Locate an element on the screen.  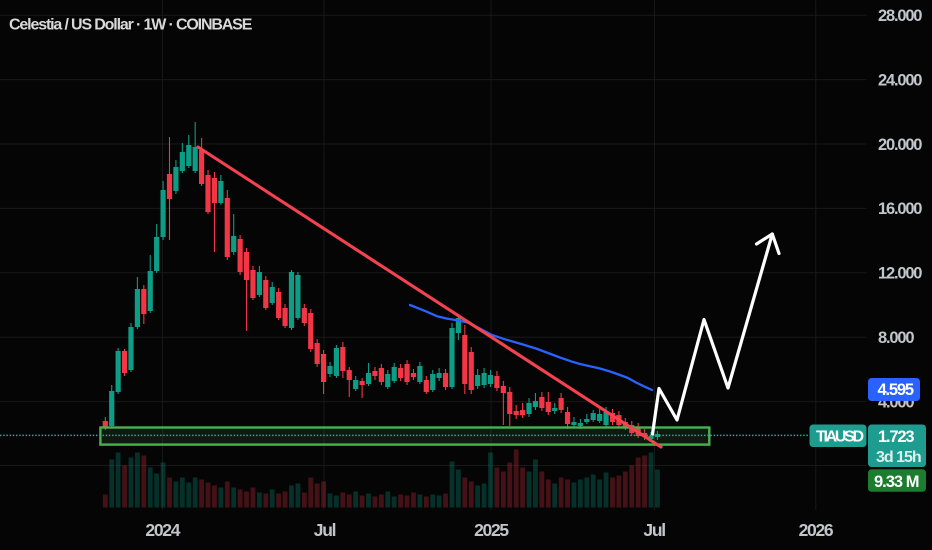
svg-text: 12.000 is located at coordinates (900, 274).